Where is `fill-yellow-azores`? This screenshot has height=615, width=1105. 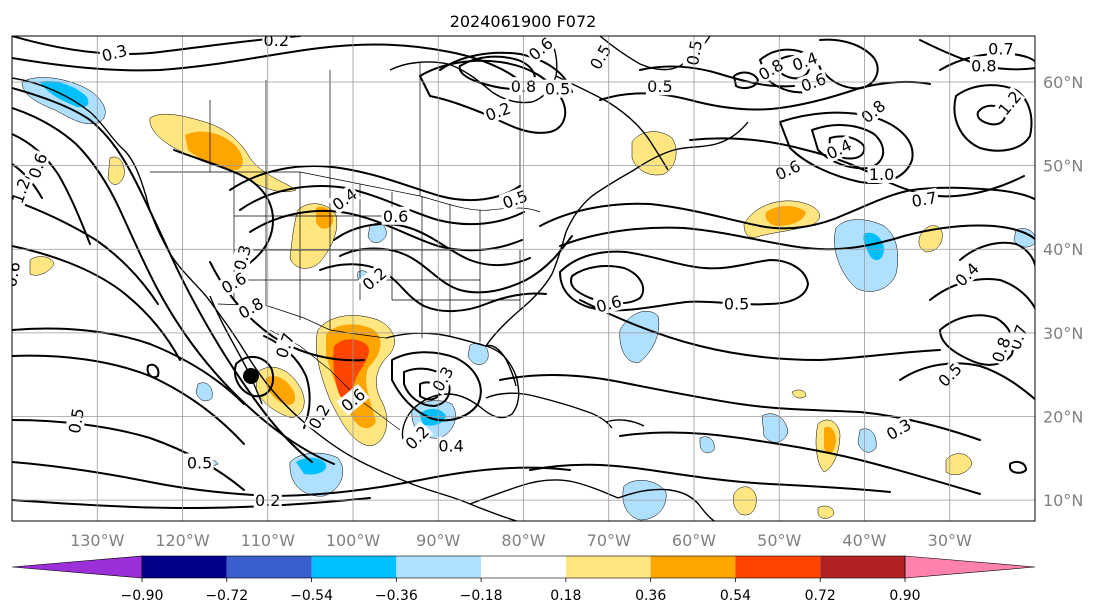
fill-yellow-azores is located at coordinates (930, 239).